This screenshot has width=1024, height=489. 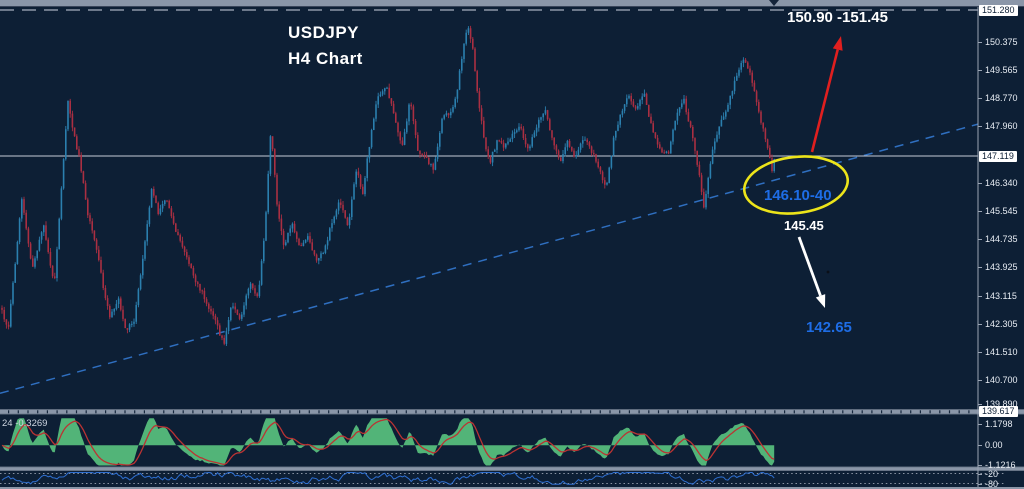 What do you see at coordinates (512, 3) in the screenshot?
I see `window-top-border` at bounding box center [512, 3].